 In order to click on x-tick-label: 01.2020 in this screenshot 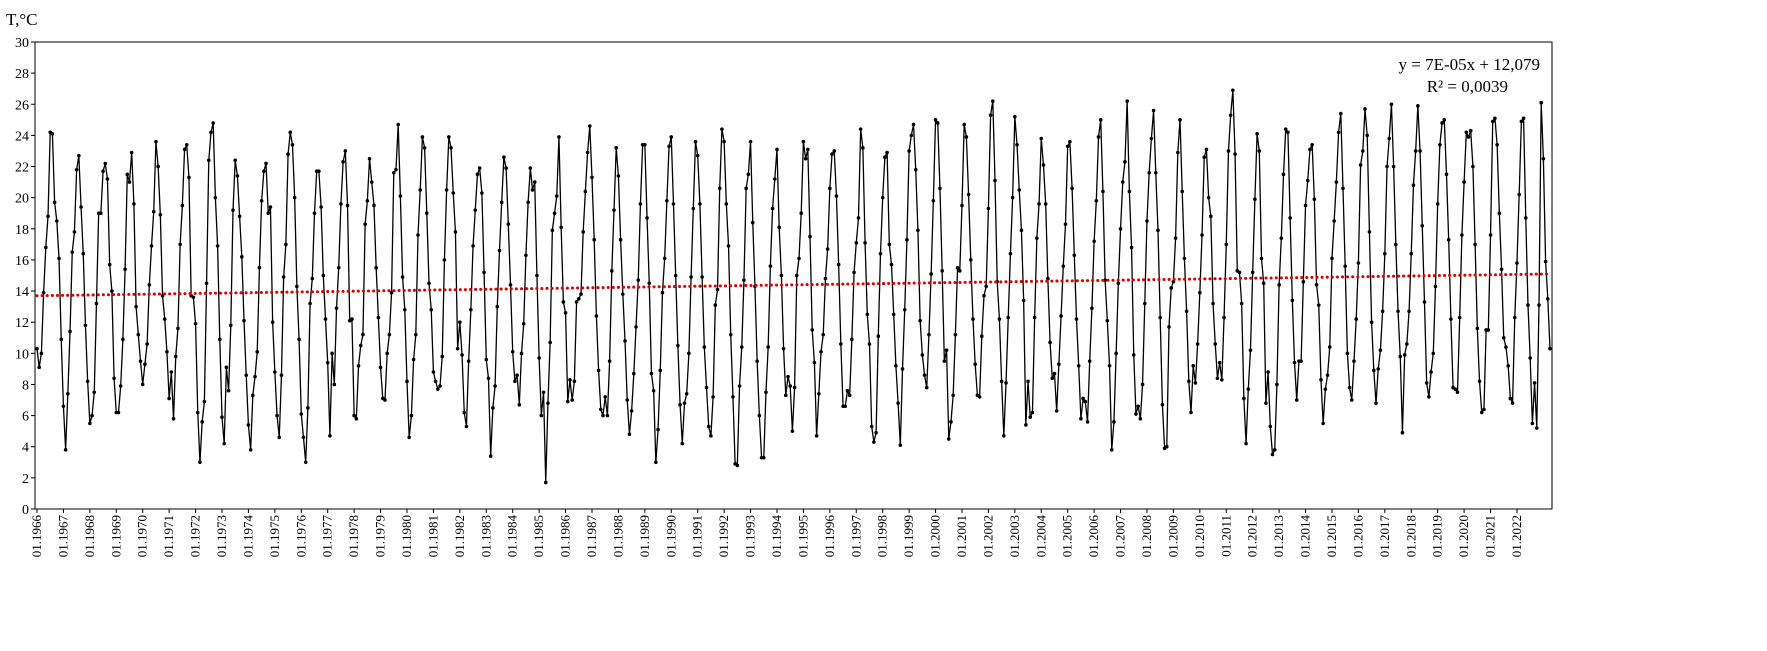, I will do `click(1463, 536)`.